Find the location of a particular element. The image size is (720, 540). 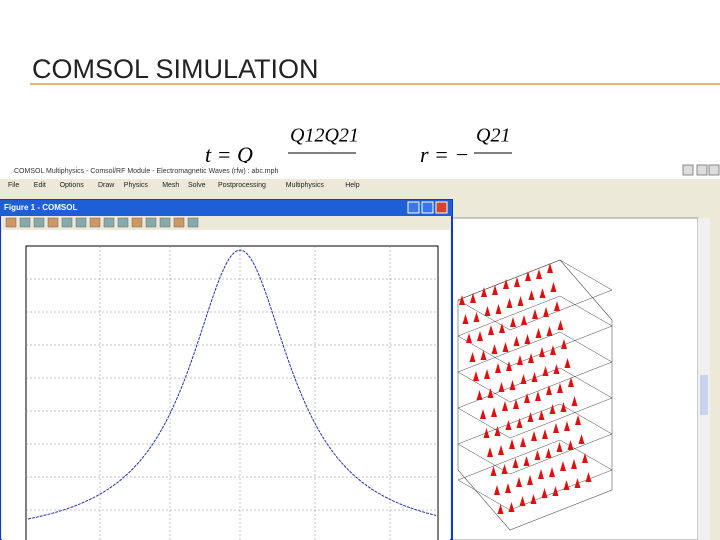

menu-item: File is located at coordinates (13, 185).